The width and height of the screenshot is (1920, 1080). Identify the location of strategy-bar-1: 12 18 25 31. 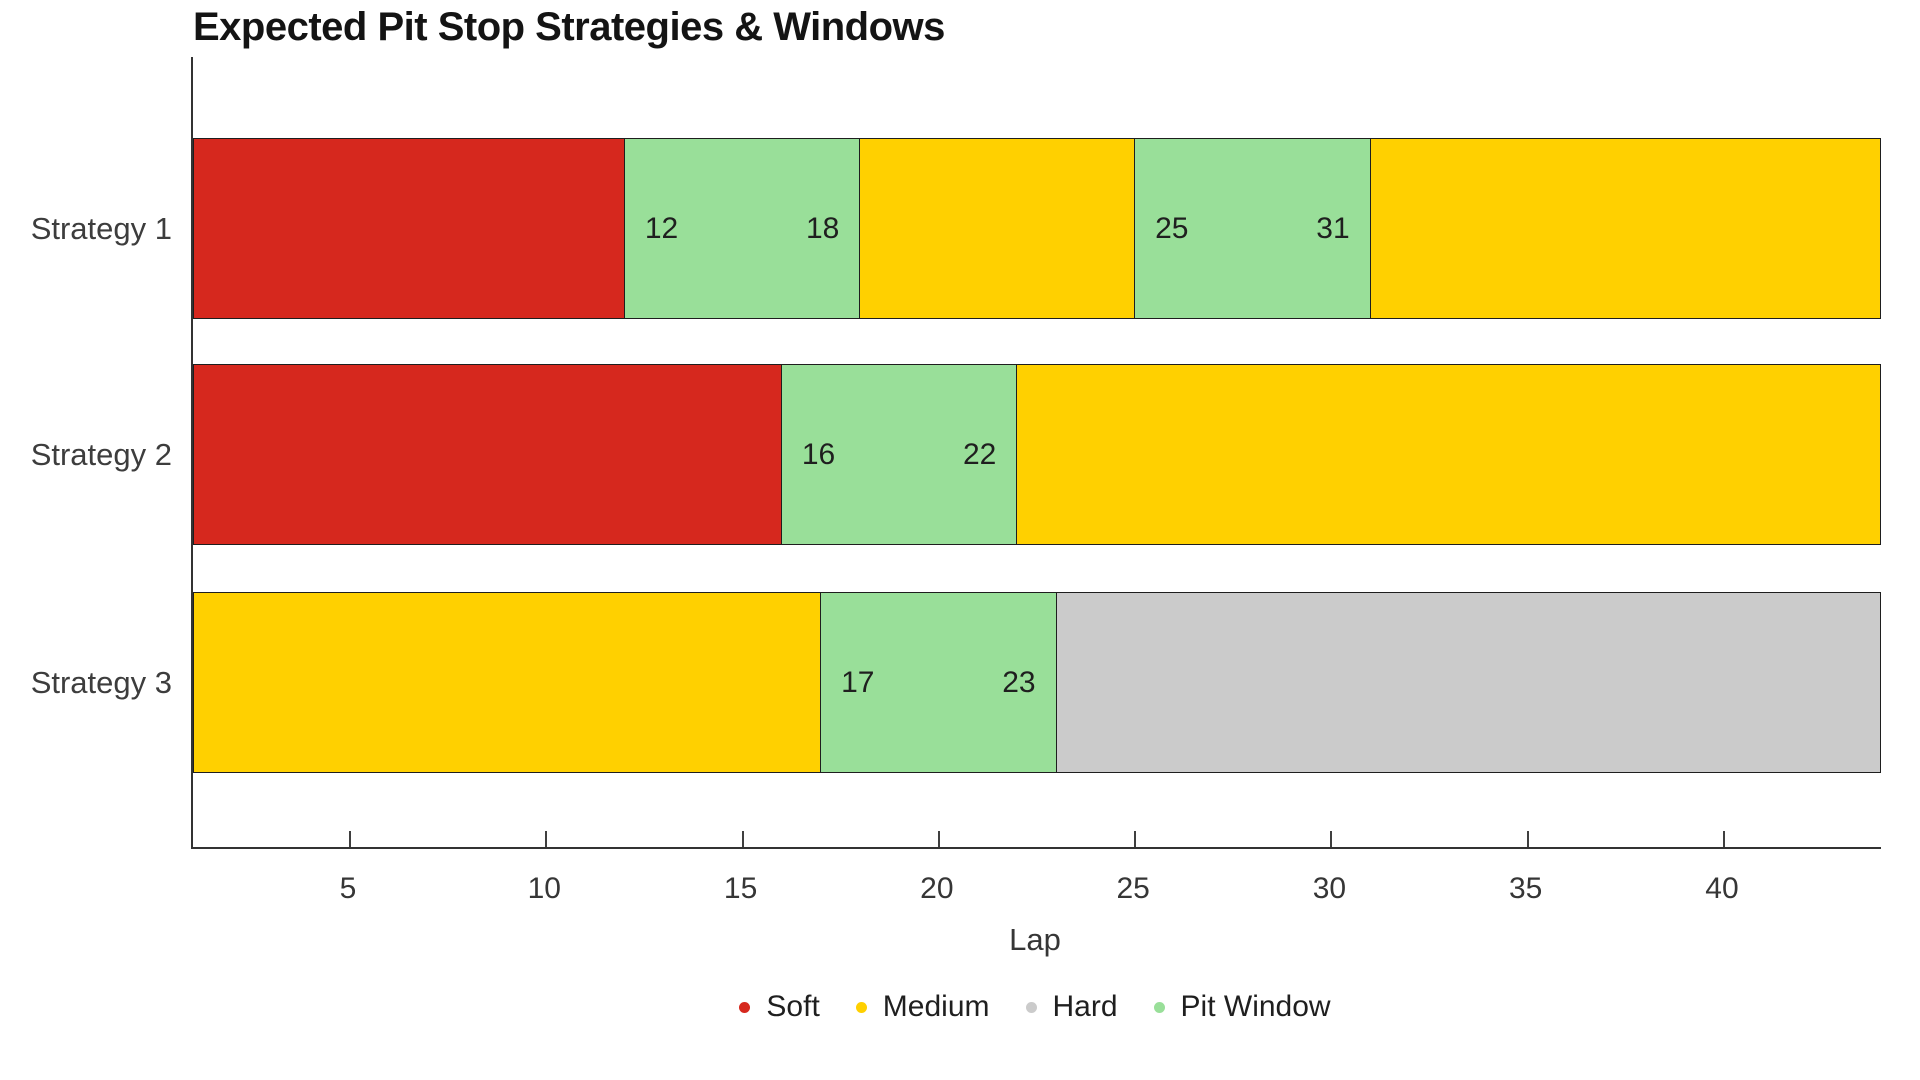
(1037, 228).